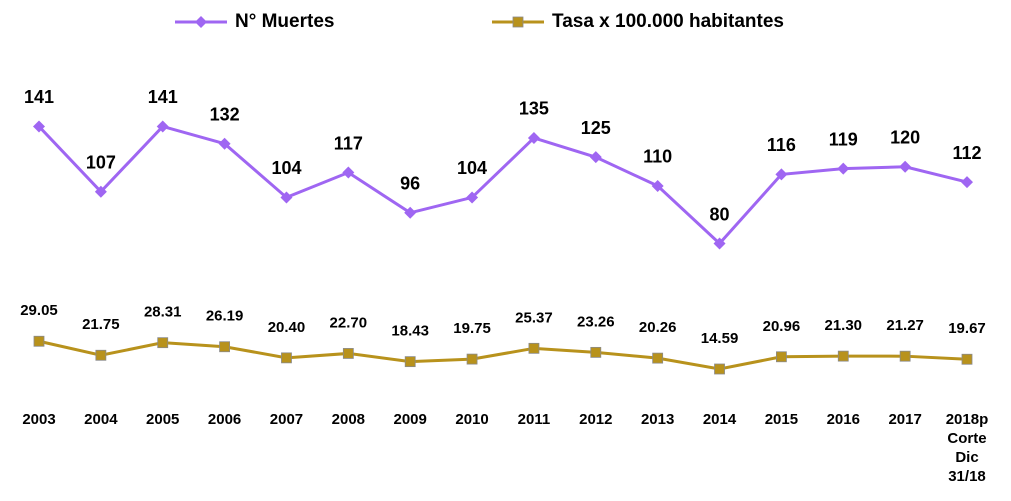  What do you see at coordinates (101, 419) in the screenshot?
I see `x-tick-label: 2004` at bounding box center [101, 419].